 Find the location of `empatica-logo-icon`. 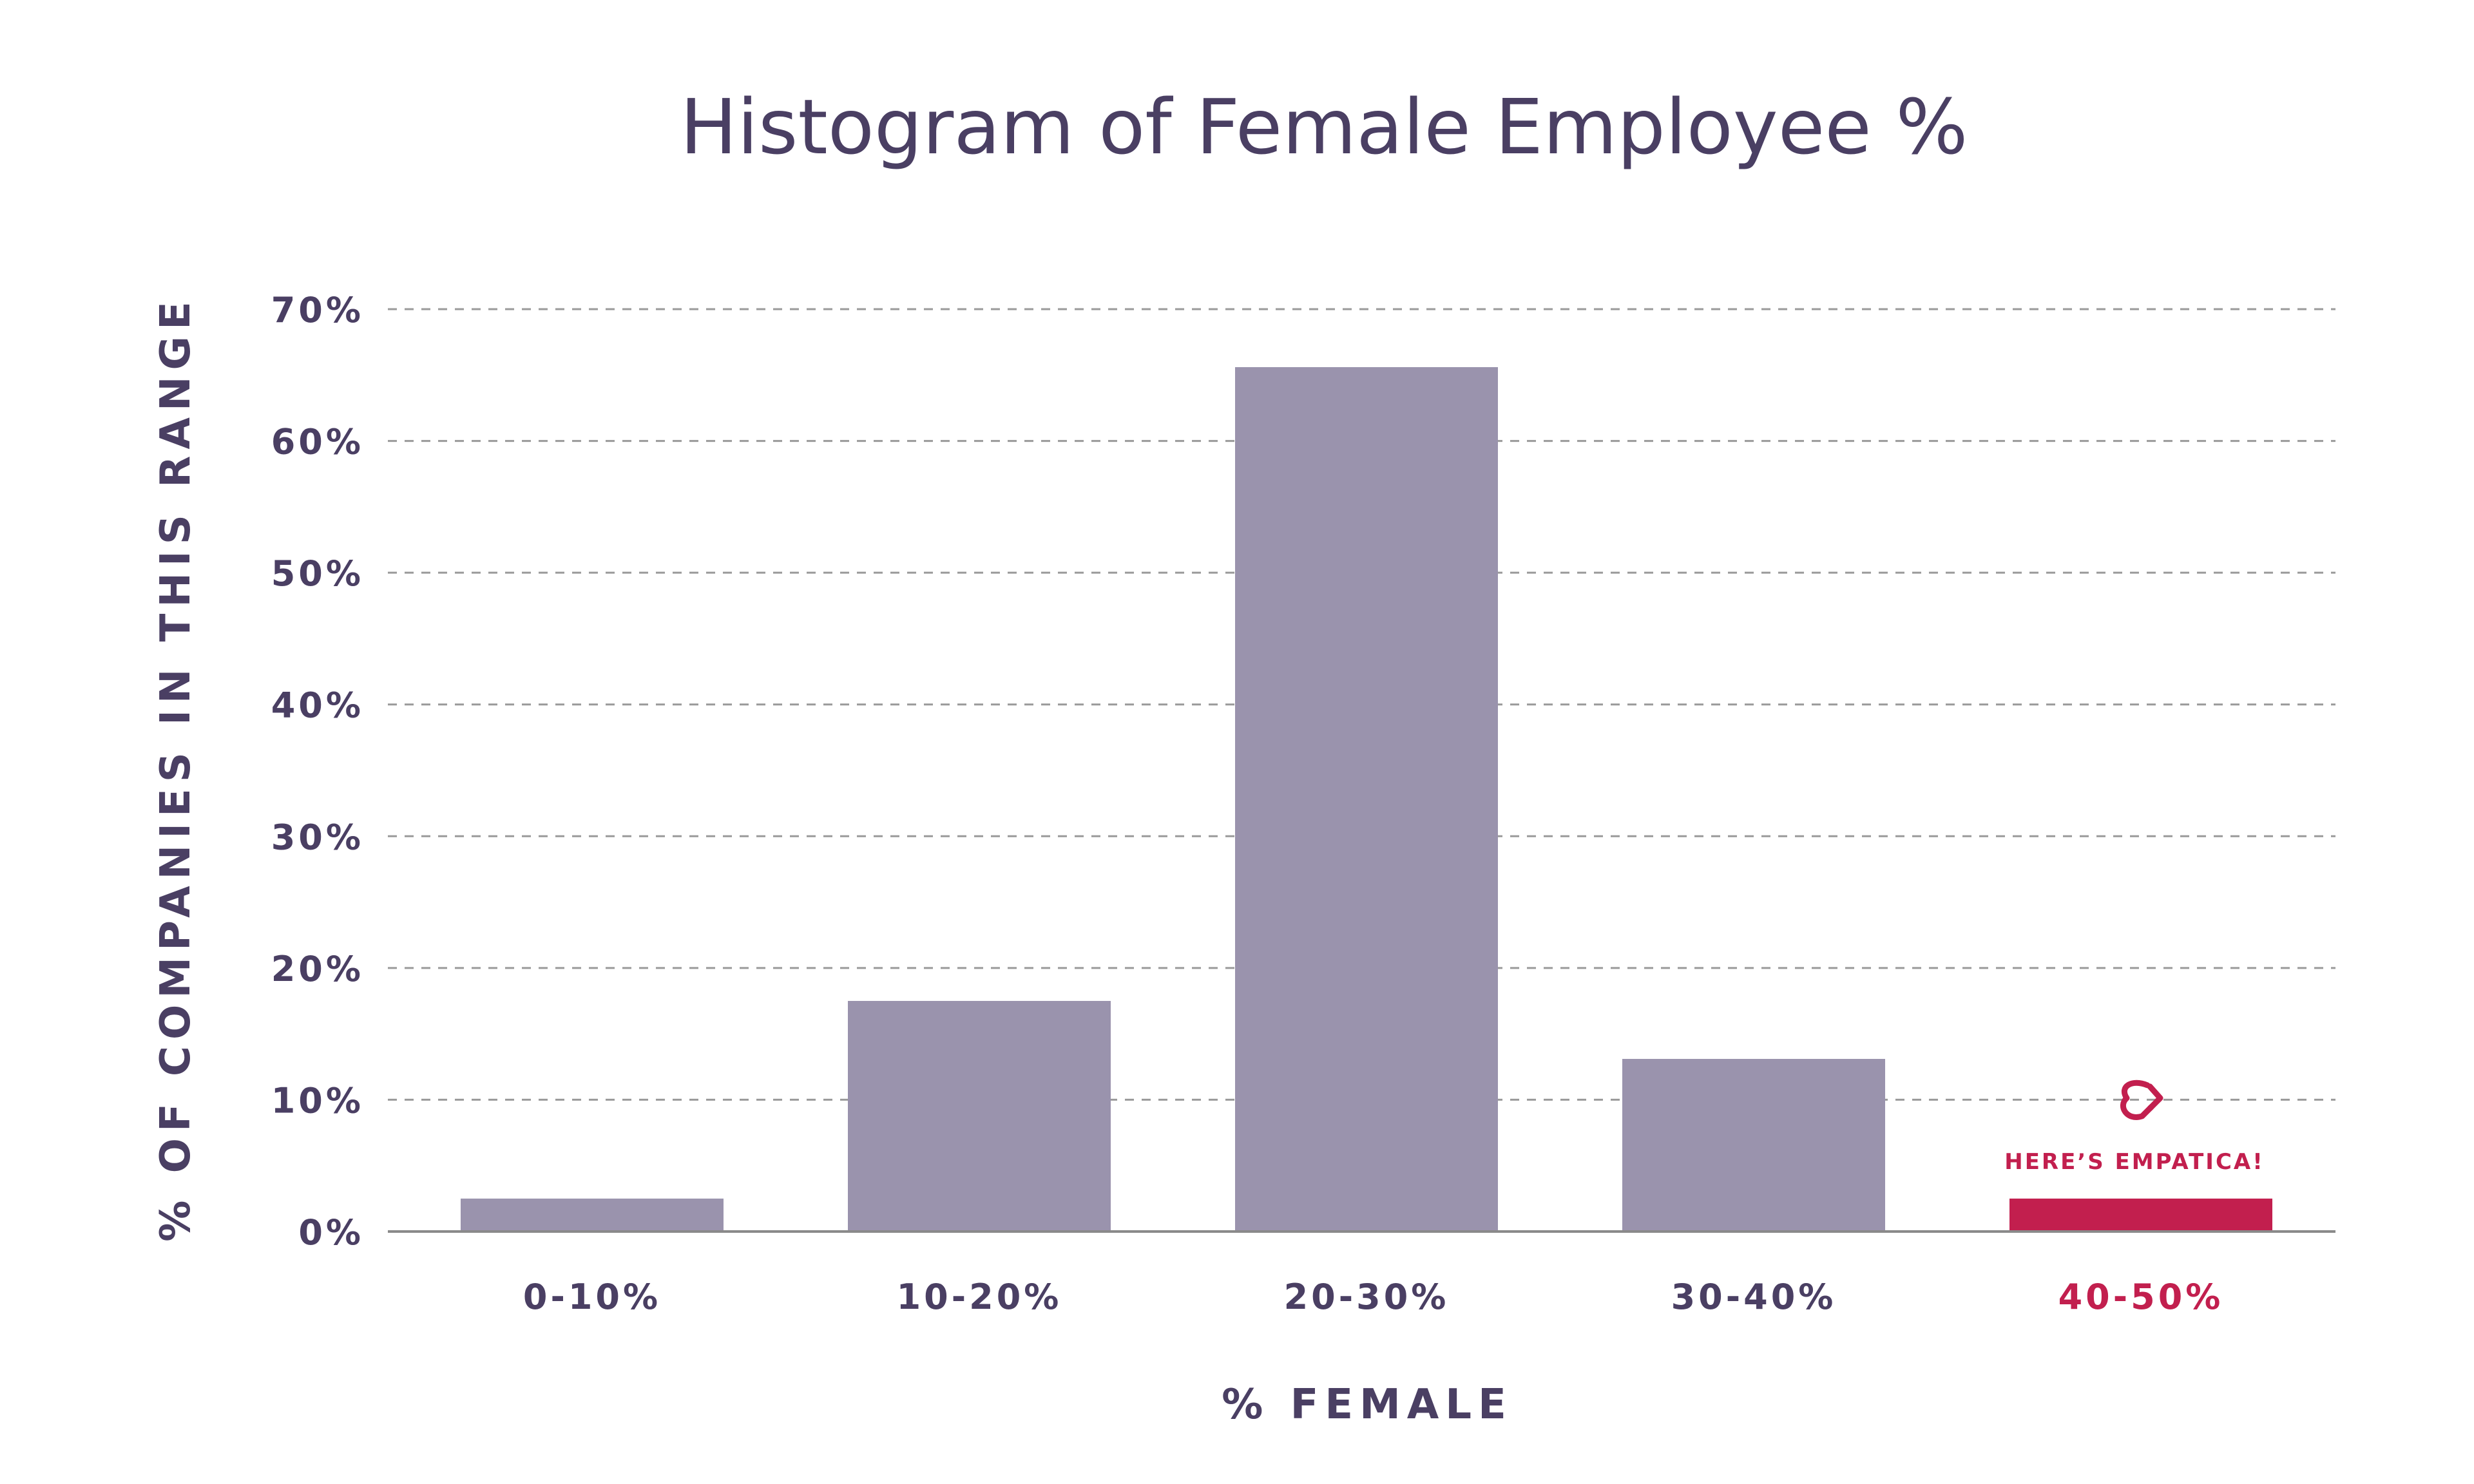

empatica-logo-icon is located at coordinates (2141, 1100).